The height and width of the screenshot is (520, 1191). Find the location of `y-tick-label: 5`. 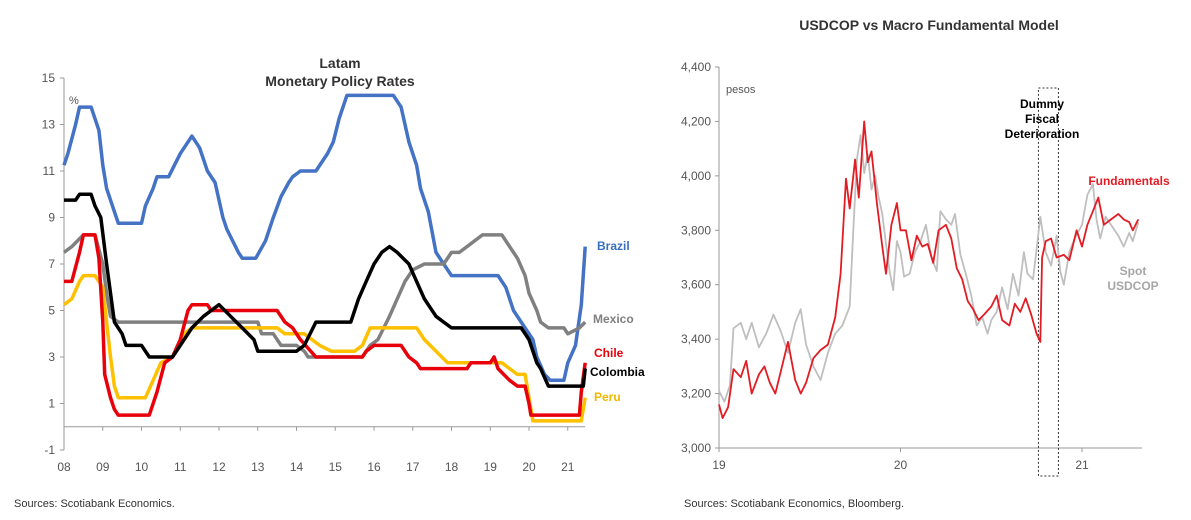

y-tick-label: 5 is located at coordinates (51, 311).